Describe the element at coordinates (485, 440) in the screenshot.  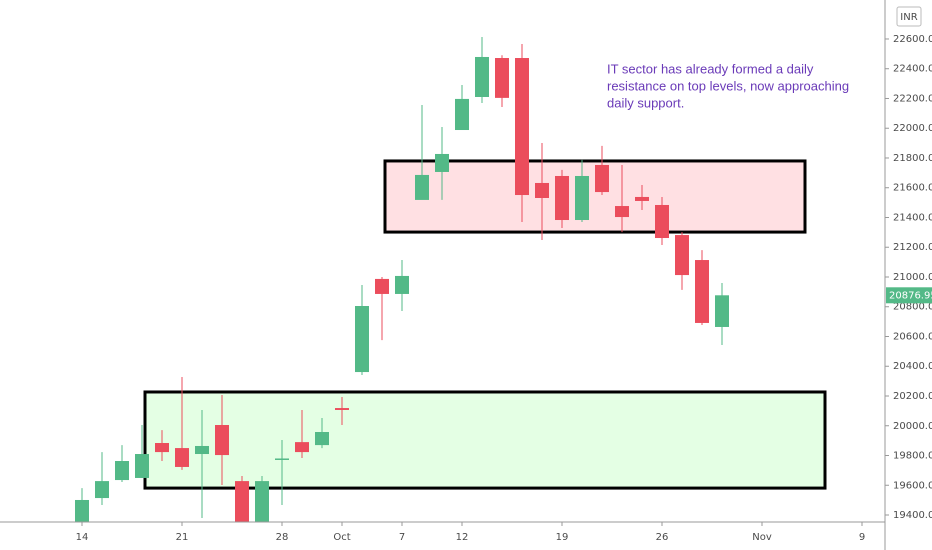
I see `zone` at that location.